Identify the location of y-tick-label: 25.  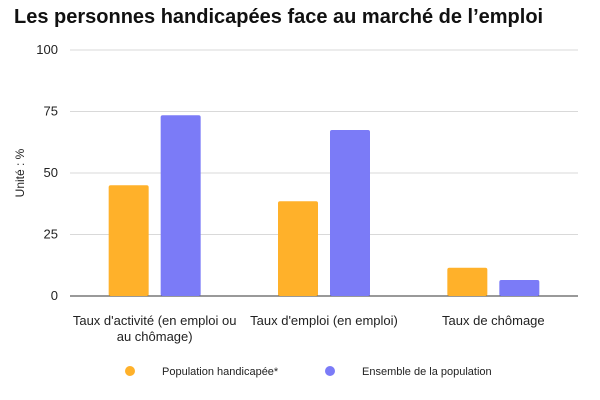
(51, 234).